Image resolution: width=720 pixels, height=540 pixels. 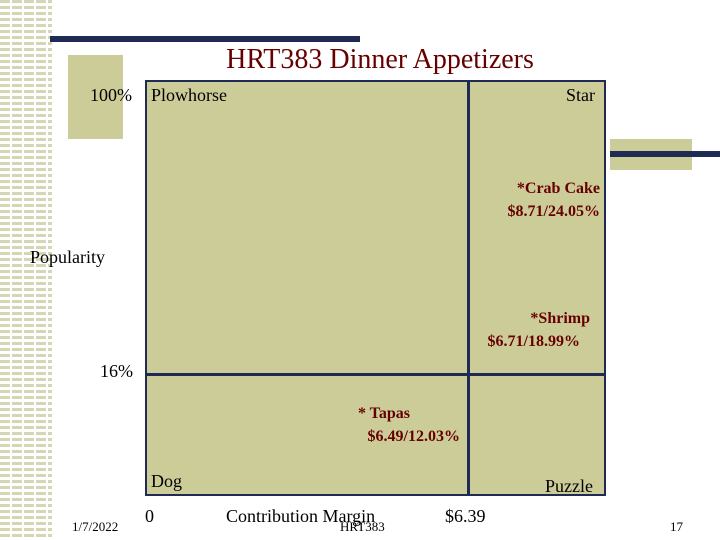 What do you see at coordinates (569, 486) in the screenshot?
I see `quadrant-label-puzzle: Puzzle` at bounding box center [569, 486].